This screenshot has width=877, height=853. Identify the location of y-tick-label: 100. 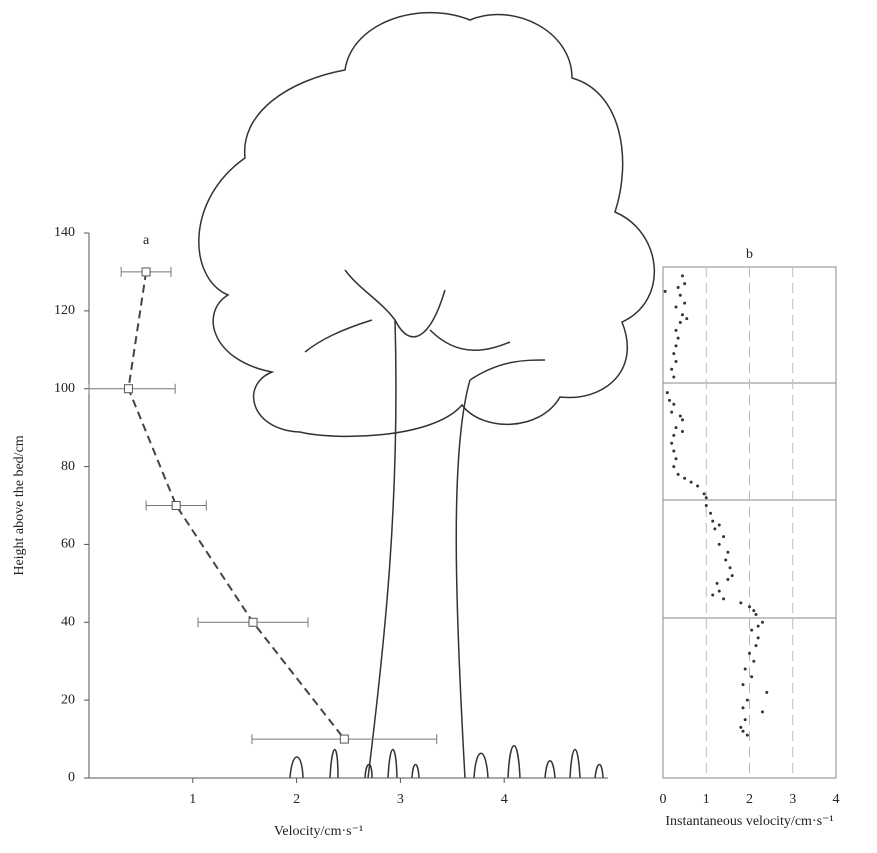
(64, 388).